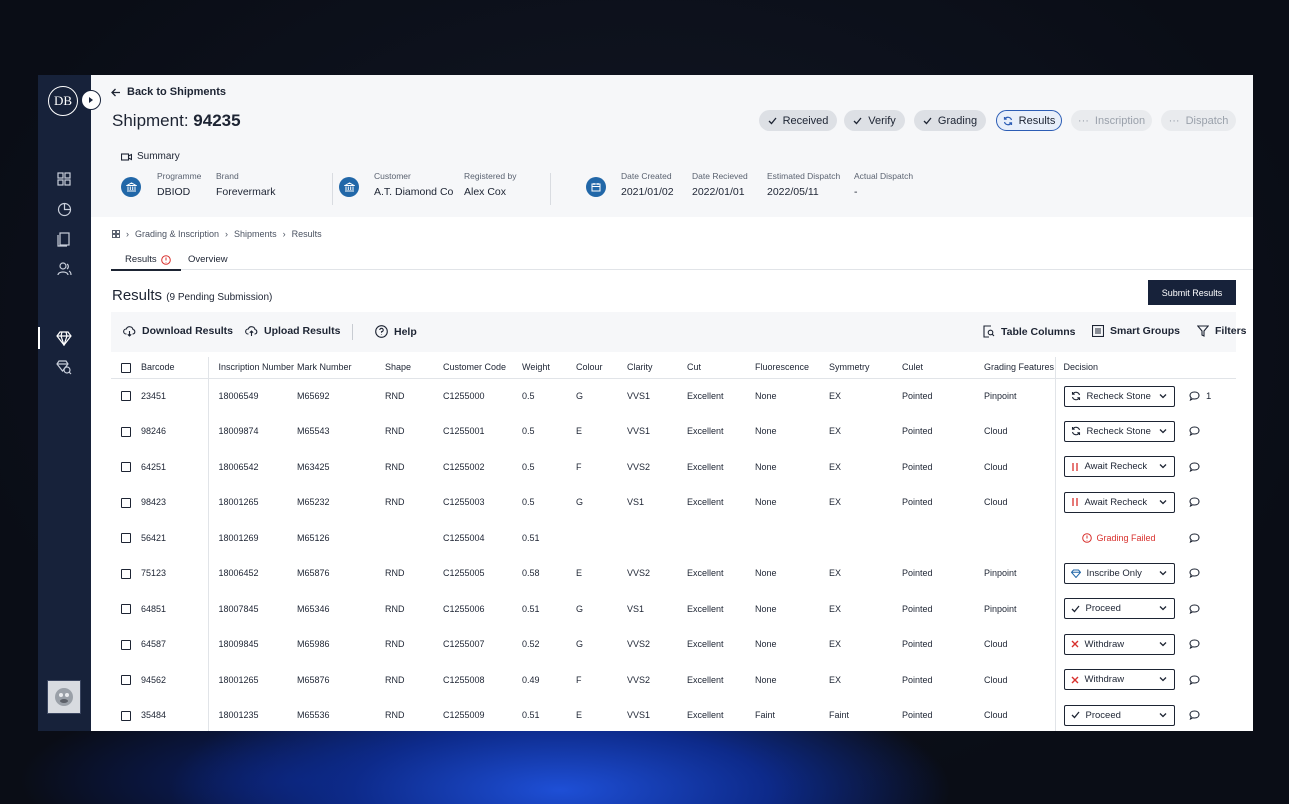 The height and width of the screenshot is (804, 1289). Describe the element at coordinates (950, 120) in the screenshot. I see `step-grading: Grading` at that location.